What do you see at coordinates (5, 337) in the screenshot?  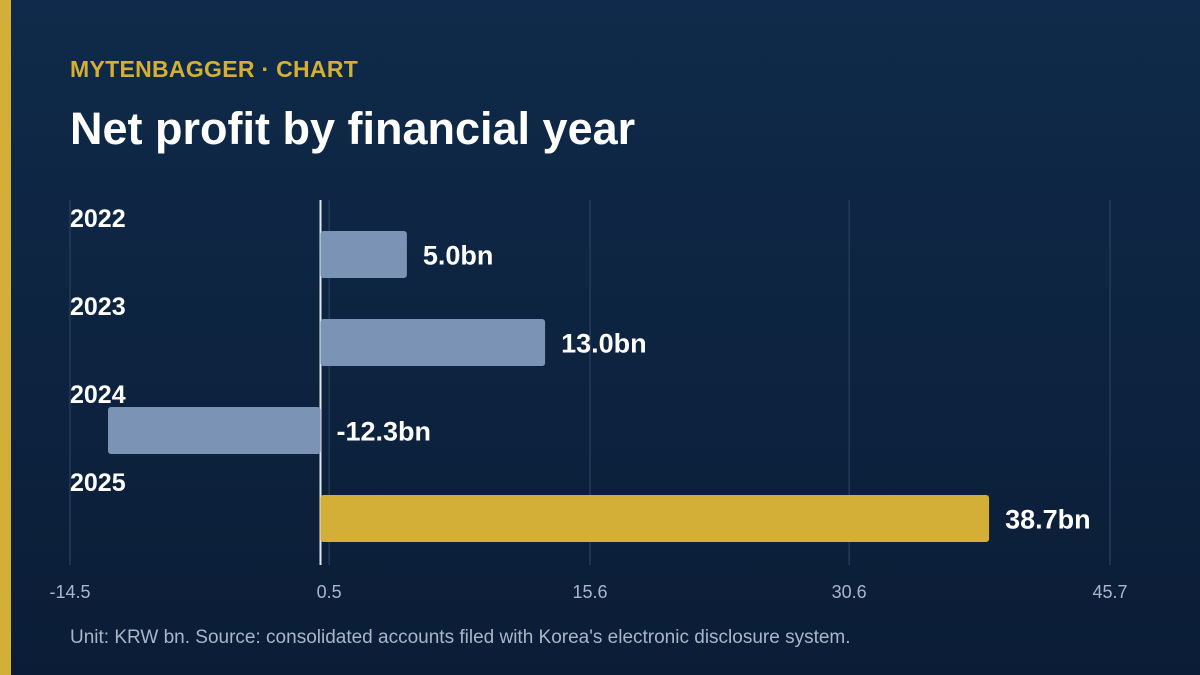 I see `accent-stripe` at bounding box center [5, 337].